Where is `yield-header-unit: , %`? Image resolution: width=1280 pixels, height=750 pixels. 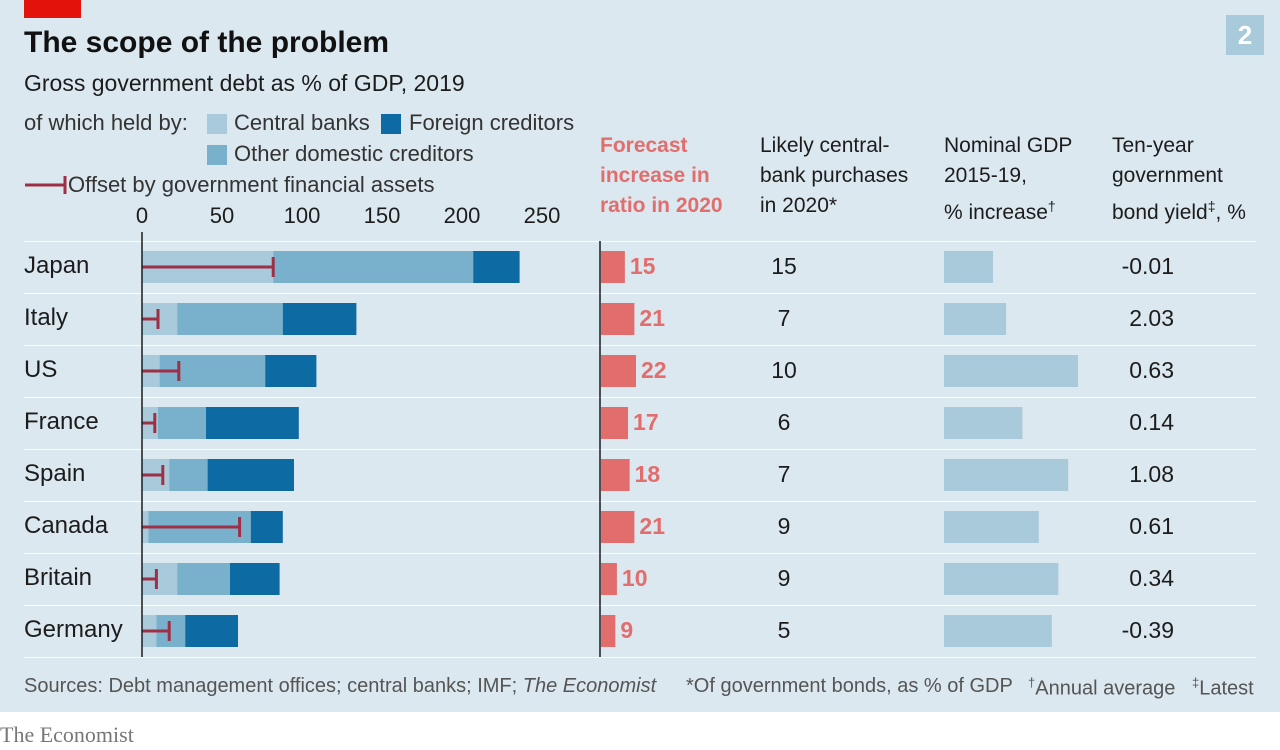
yield-header-unit: , % is located at coordinates (1230, 212).